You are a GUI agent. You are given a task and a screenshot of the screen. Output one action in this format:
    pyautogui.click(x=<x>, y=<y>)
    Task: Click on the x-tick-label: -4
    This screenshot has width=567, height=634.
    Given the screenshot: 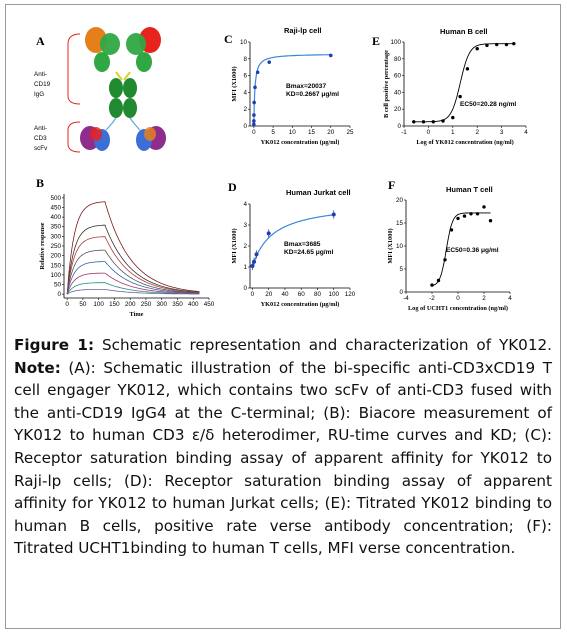 What is the action you would take?
    pyautogui.click(x=406, y=298)
    